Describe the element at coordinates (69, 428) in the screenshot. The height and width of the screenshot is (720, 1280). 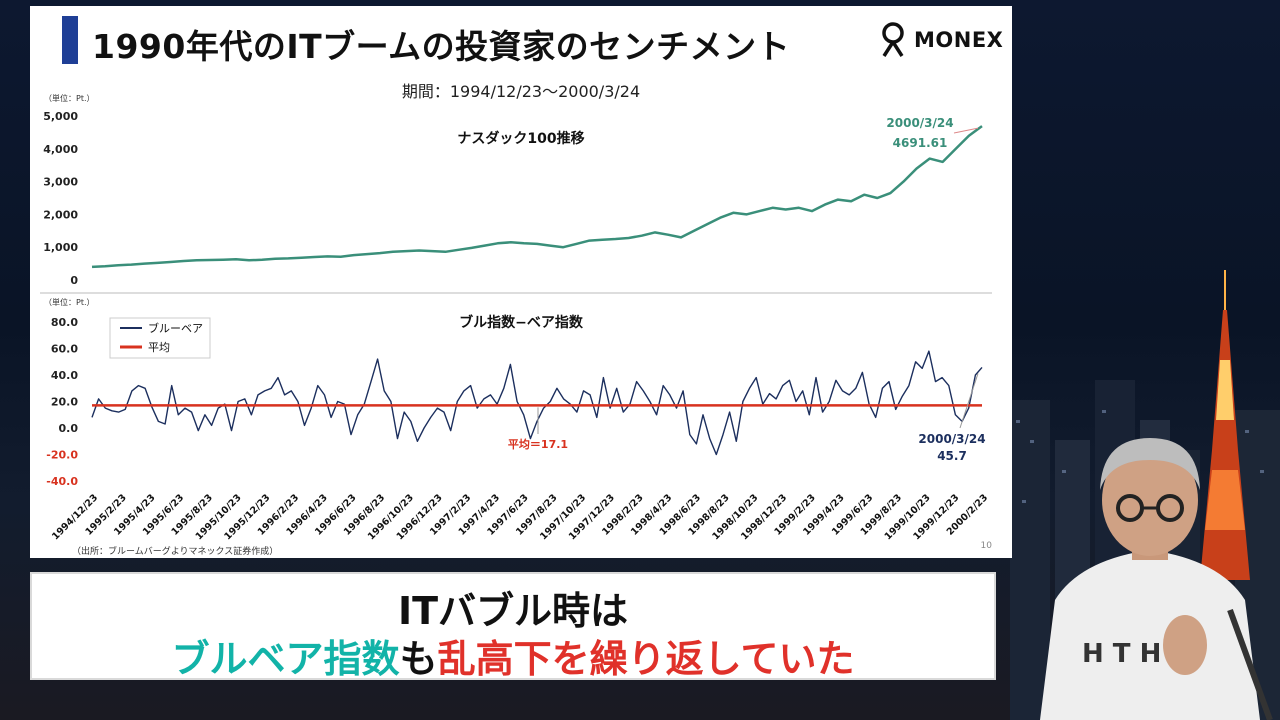
I see `chart2-y-tick-label: 0.0` at that location.